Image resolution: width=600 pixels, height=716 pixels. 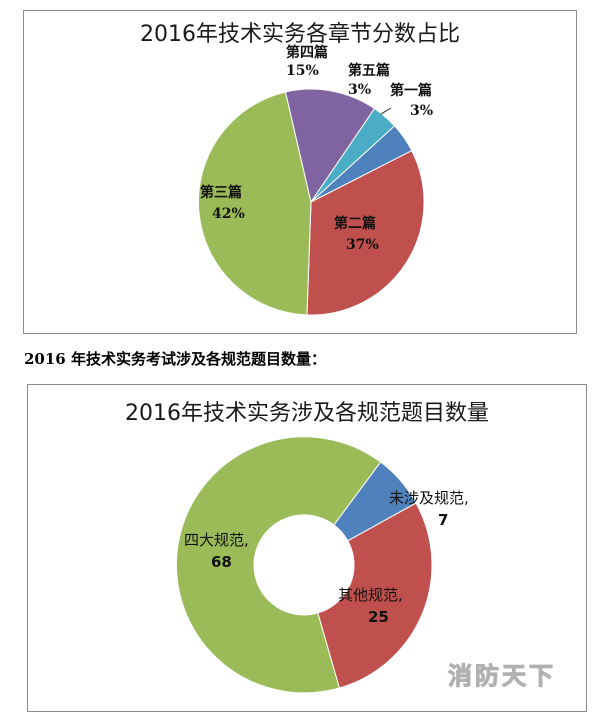 What do you see at coordinates (307, 413) in the screenshot?
I see `chart-title: 2016年技术实务涉及各规范题目数量` at bounding box center [307, 413].